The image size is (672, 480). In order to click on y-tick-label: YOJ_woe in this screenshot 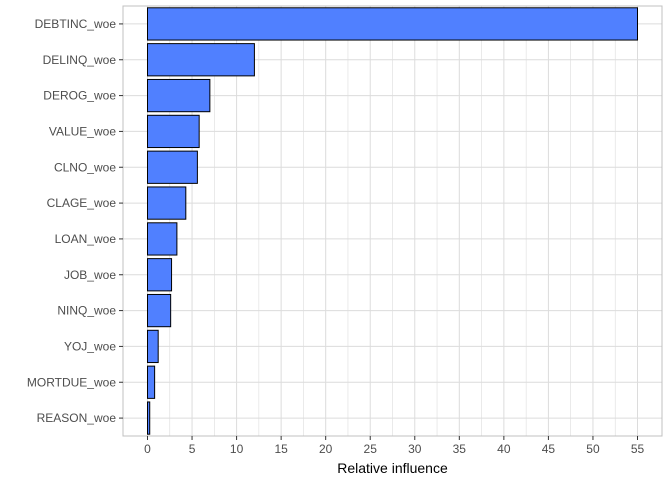, I will do `click(90, 346)`.